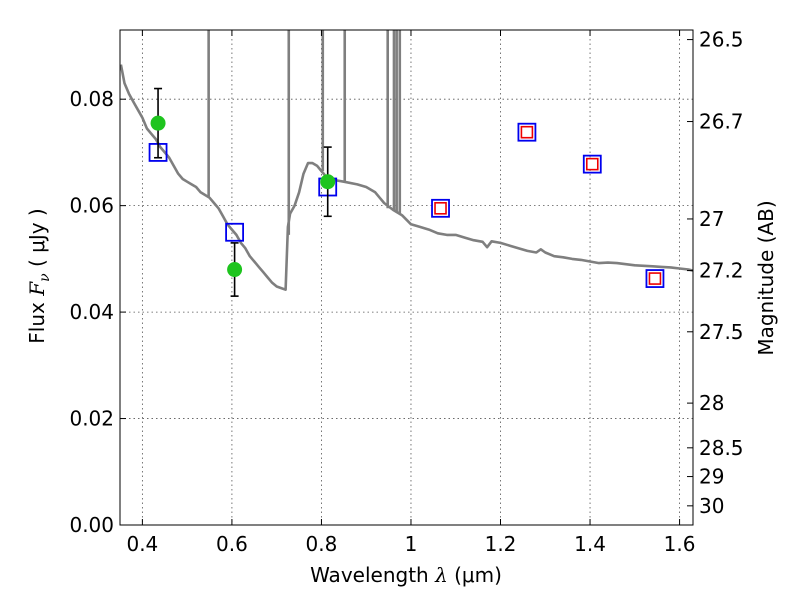  I want to click on y2-tick-label: 27.2, so click(721, 271).